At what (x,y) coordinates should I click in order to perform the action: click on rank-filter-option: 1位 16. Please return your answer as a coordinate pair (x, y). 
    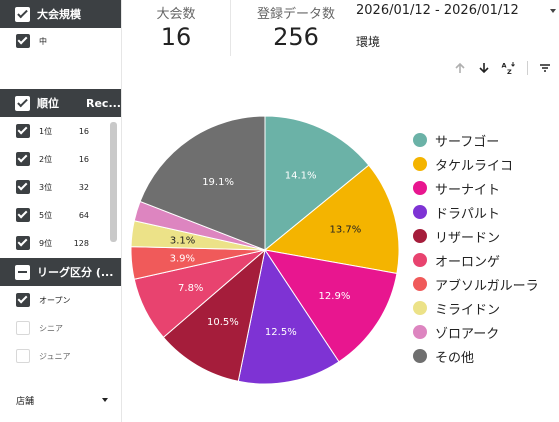
    Looking at the image, I should click on (54, 131).